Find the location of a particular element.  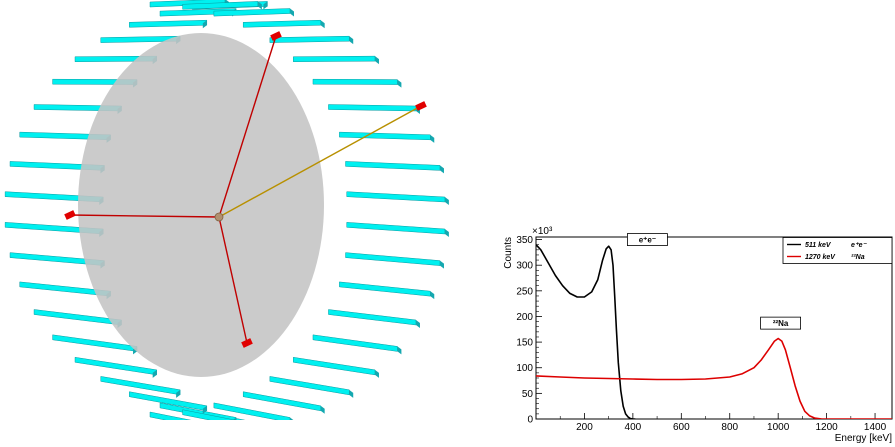

peak-annotation-label: ²²Na is located at coordinates (781, 323).